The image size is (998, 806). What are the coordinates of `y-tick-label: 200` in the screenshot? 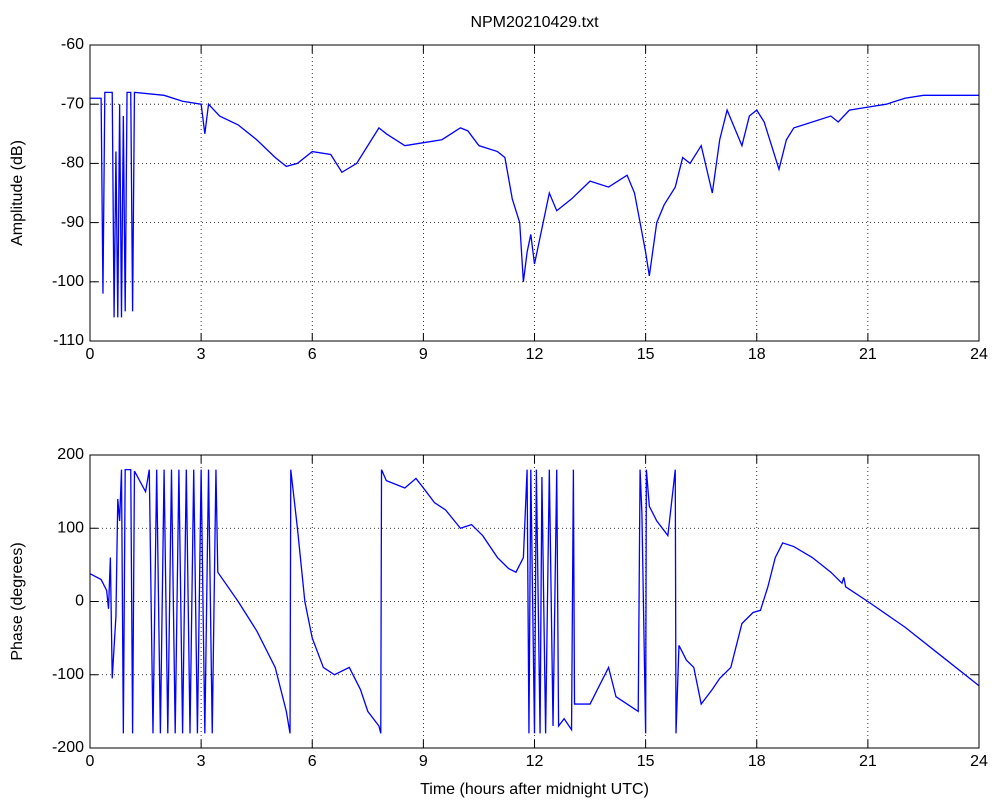 It's located at (70, 454).